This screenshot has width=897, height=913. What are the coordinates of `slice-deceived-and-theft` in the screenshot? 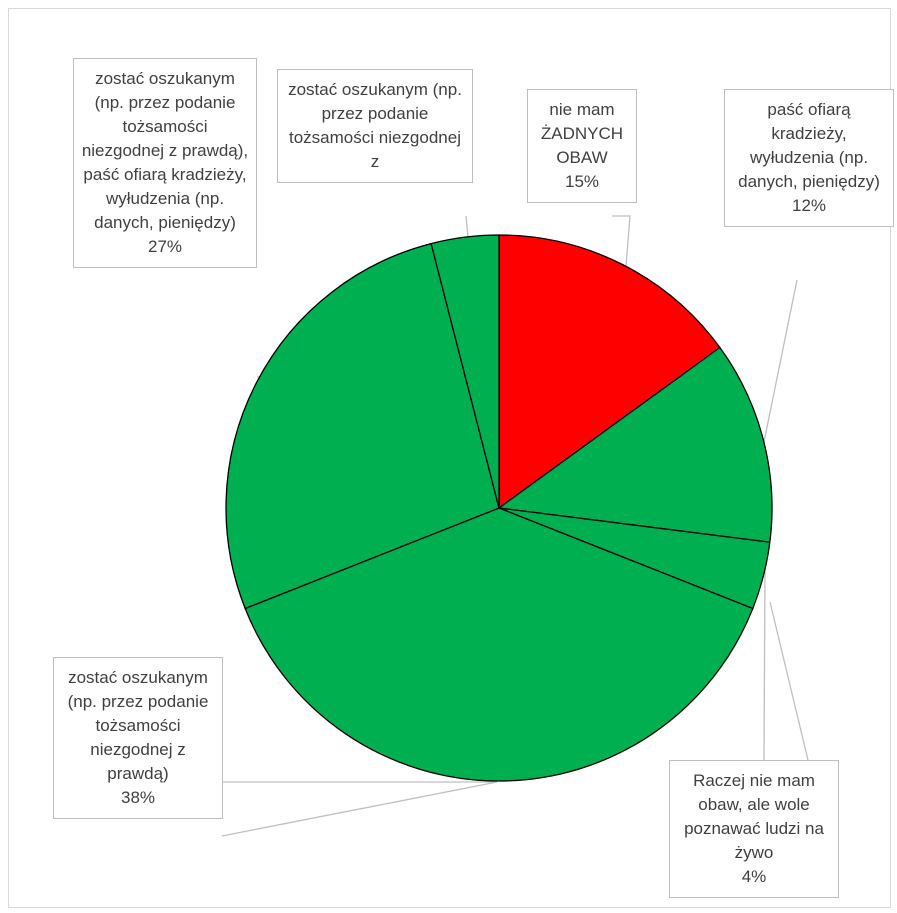 It's located at (362, 426).